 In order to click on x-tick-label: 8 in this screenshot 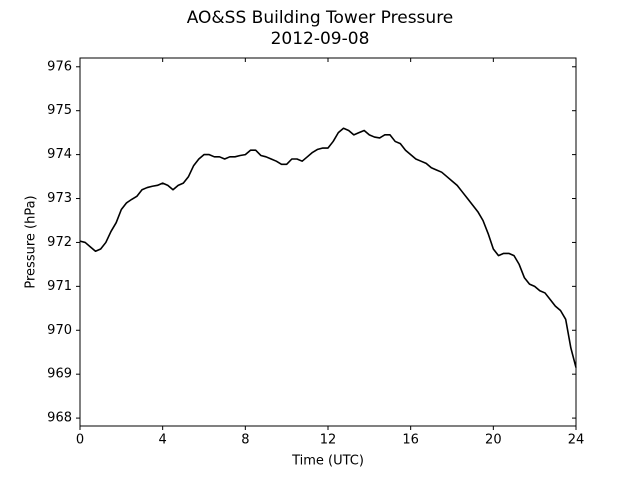, I will do `click(245, 440)`.